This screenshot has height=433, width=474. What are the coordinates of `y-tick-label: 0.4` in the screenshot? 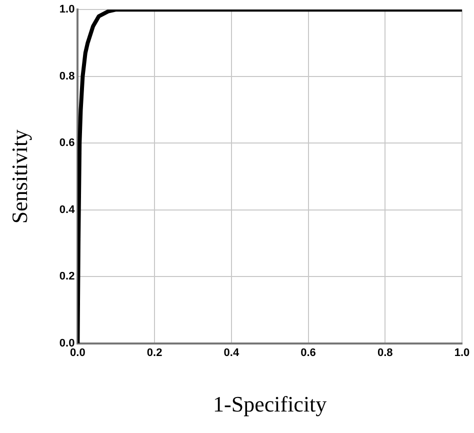 It's located at (67, 210).